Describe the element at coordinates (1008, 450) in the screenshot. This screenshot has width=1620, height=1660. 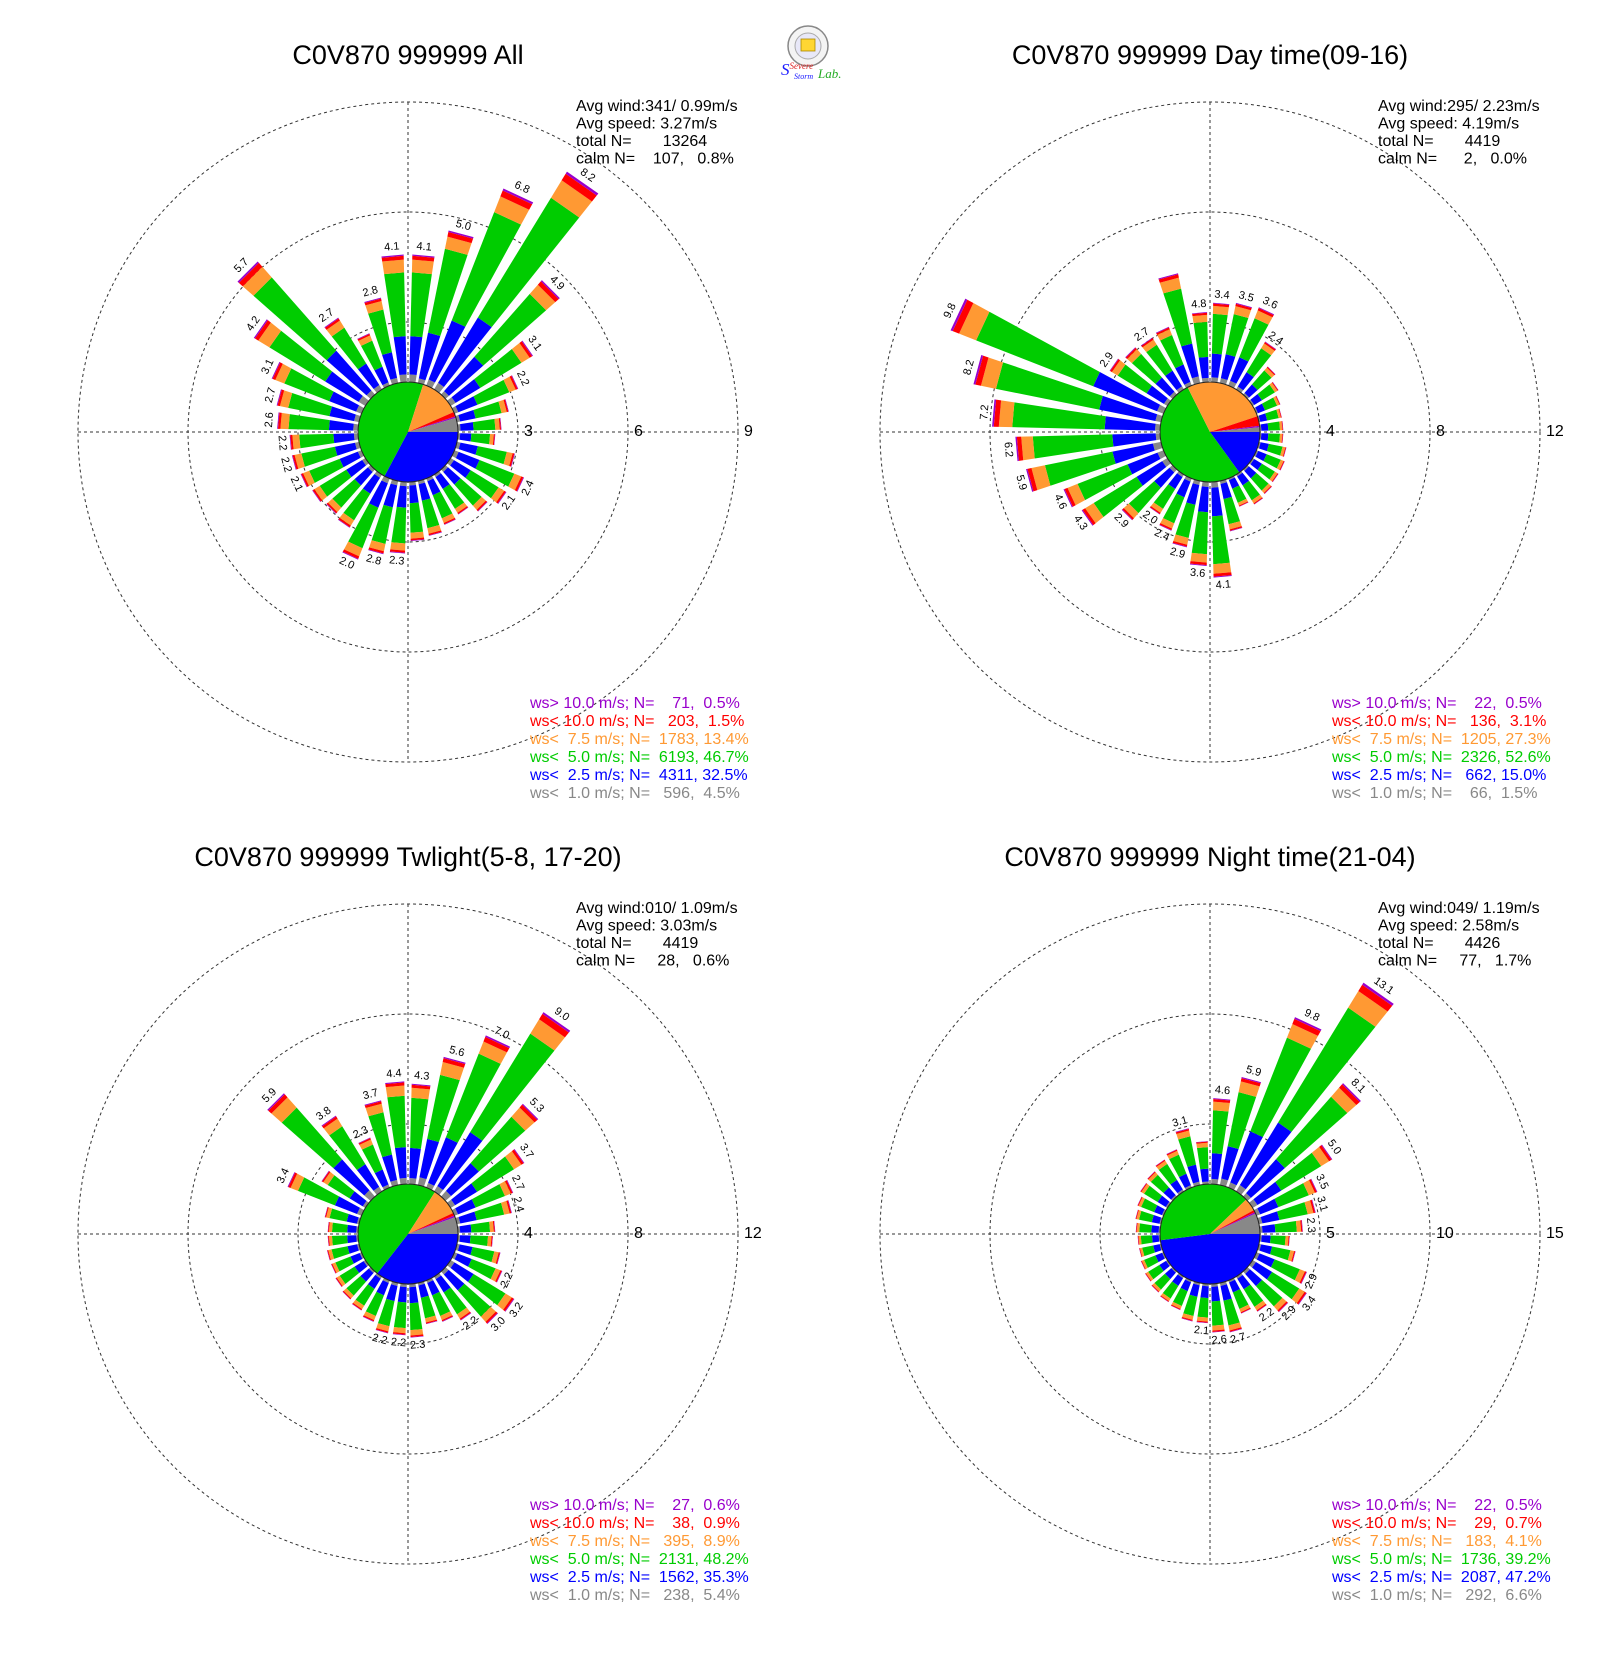
I see `bar-label: 6.2` at that location.